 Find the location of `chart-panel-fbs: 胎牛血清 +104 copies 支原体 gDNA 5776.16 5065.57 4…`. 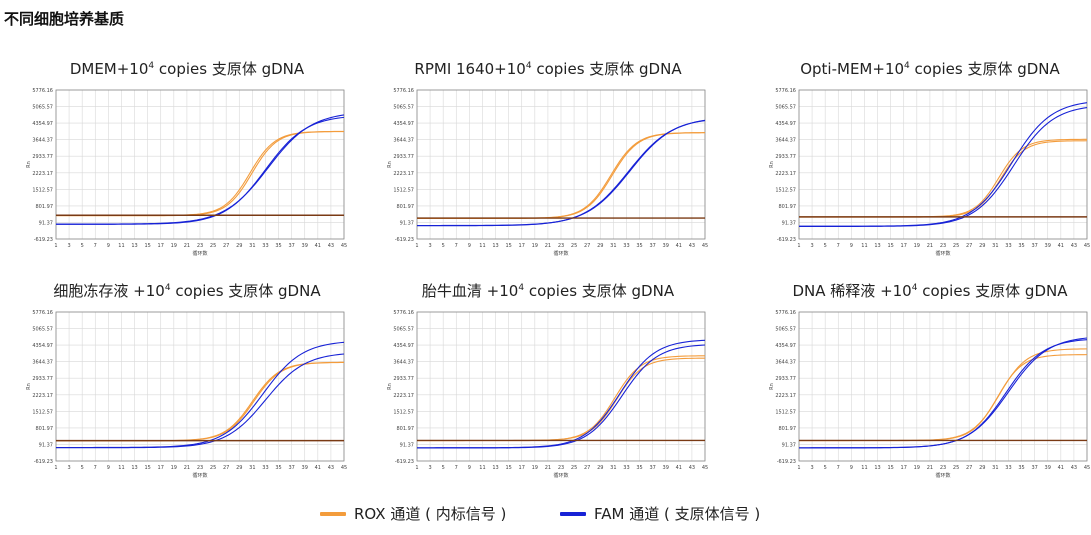

chart-panel-fbs: 胎牛血清 +104 copies 支原体 gDNA 5776.16 5065.57 4… is located at coordinates (548, 387).